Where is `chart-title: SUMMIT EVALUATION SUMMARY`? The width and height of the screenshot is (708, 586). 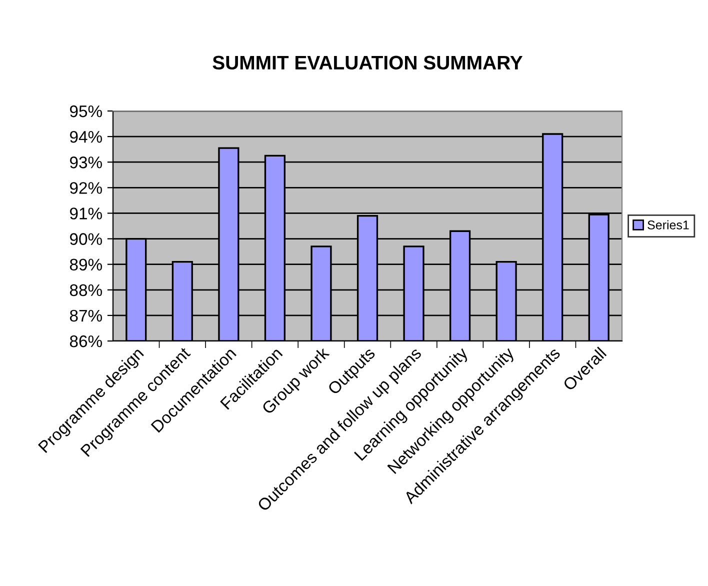 chart-title: SUMMIT EVALUATION SUMMARY is located at coordinates (367, 63).